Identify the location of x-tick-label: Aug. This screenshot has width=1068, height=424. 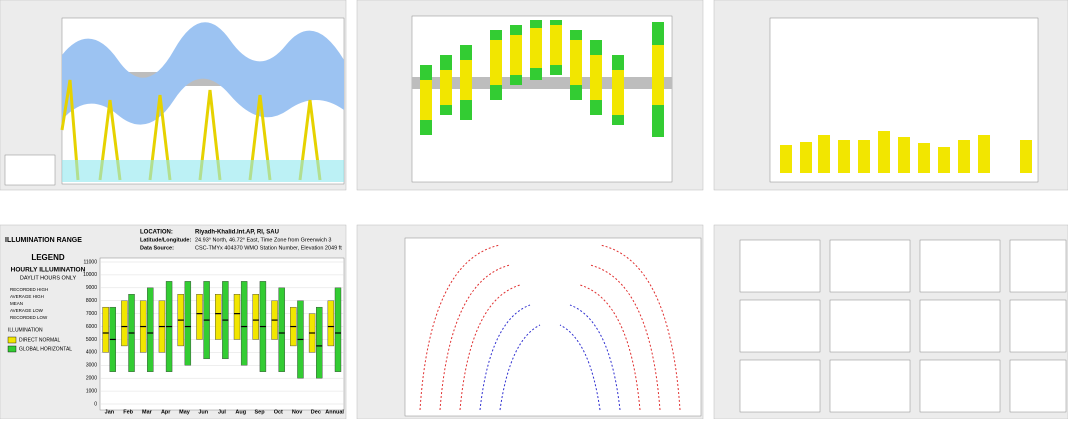
(240, 412).